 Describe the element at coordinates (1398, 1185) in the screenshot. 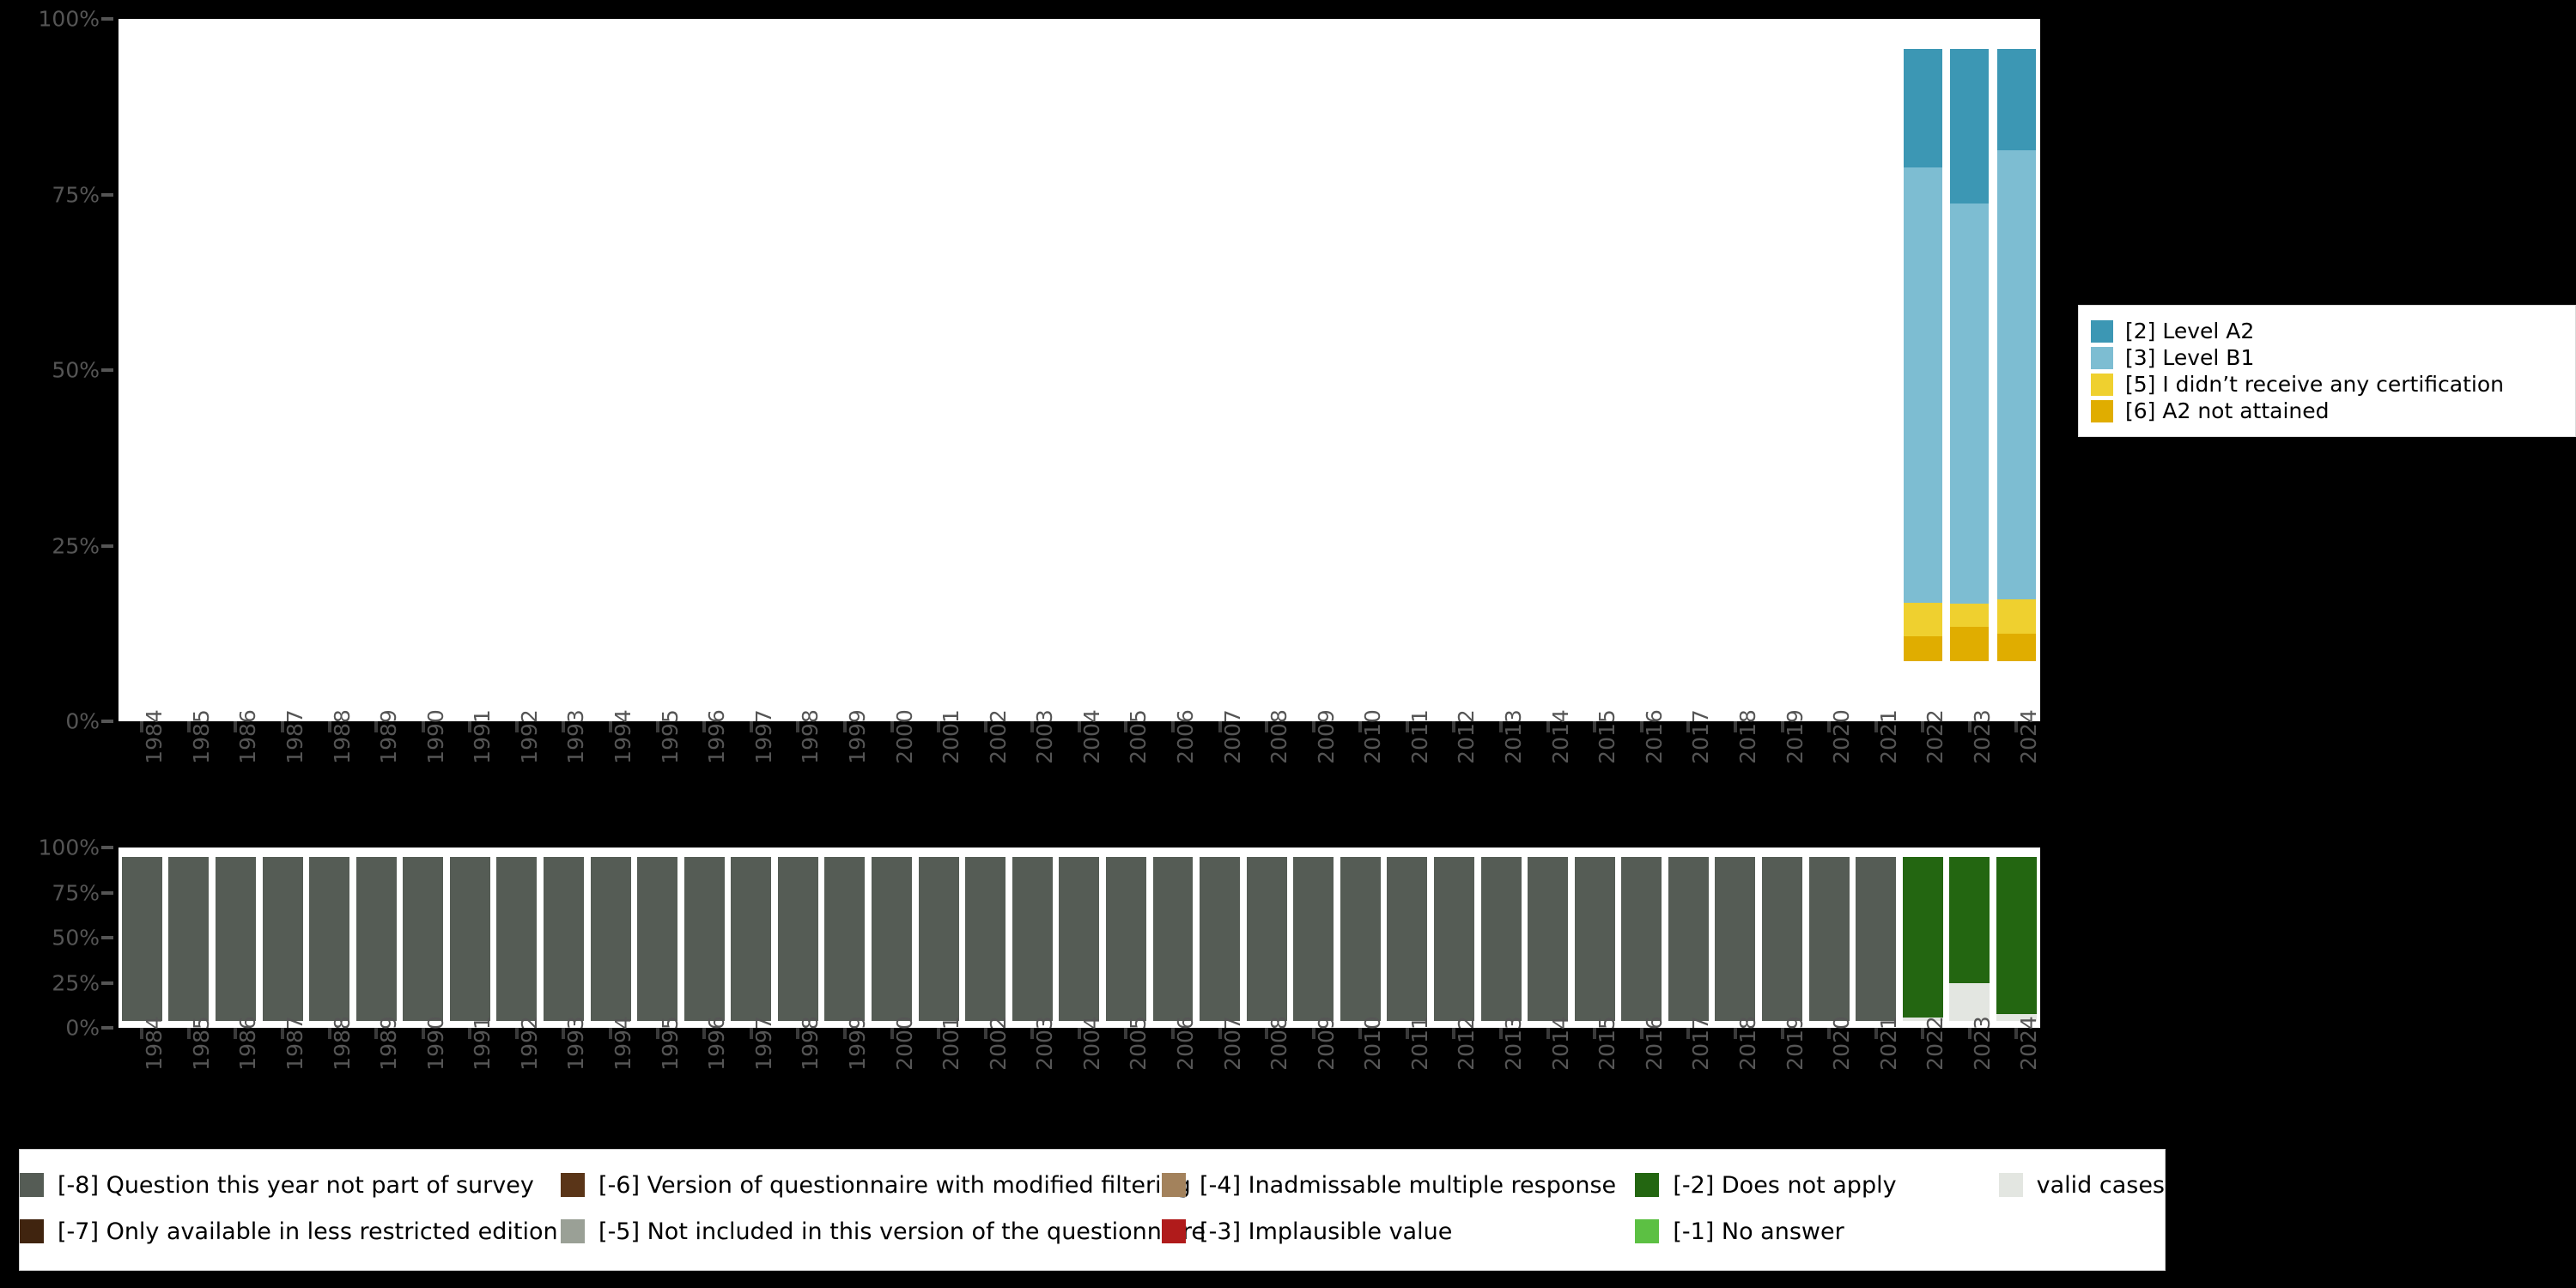

I see `quality-legend-item: [-4] Inadmissable multiple response` at that location.